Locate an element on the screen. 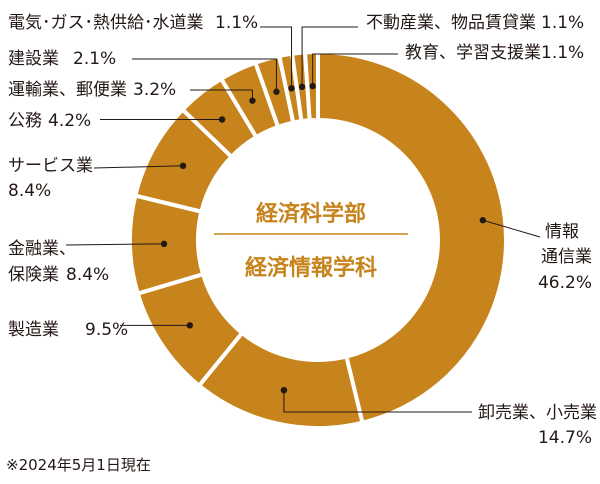  slice-value-3: 9.5% is located at coordinates (106, 330).